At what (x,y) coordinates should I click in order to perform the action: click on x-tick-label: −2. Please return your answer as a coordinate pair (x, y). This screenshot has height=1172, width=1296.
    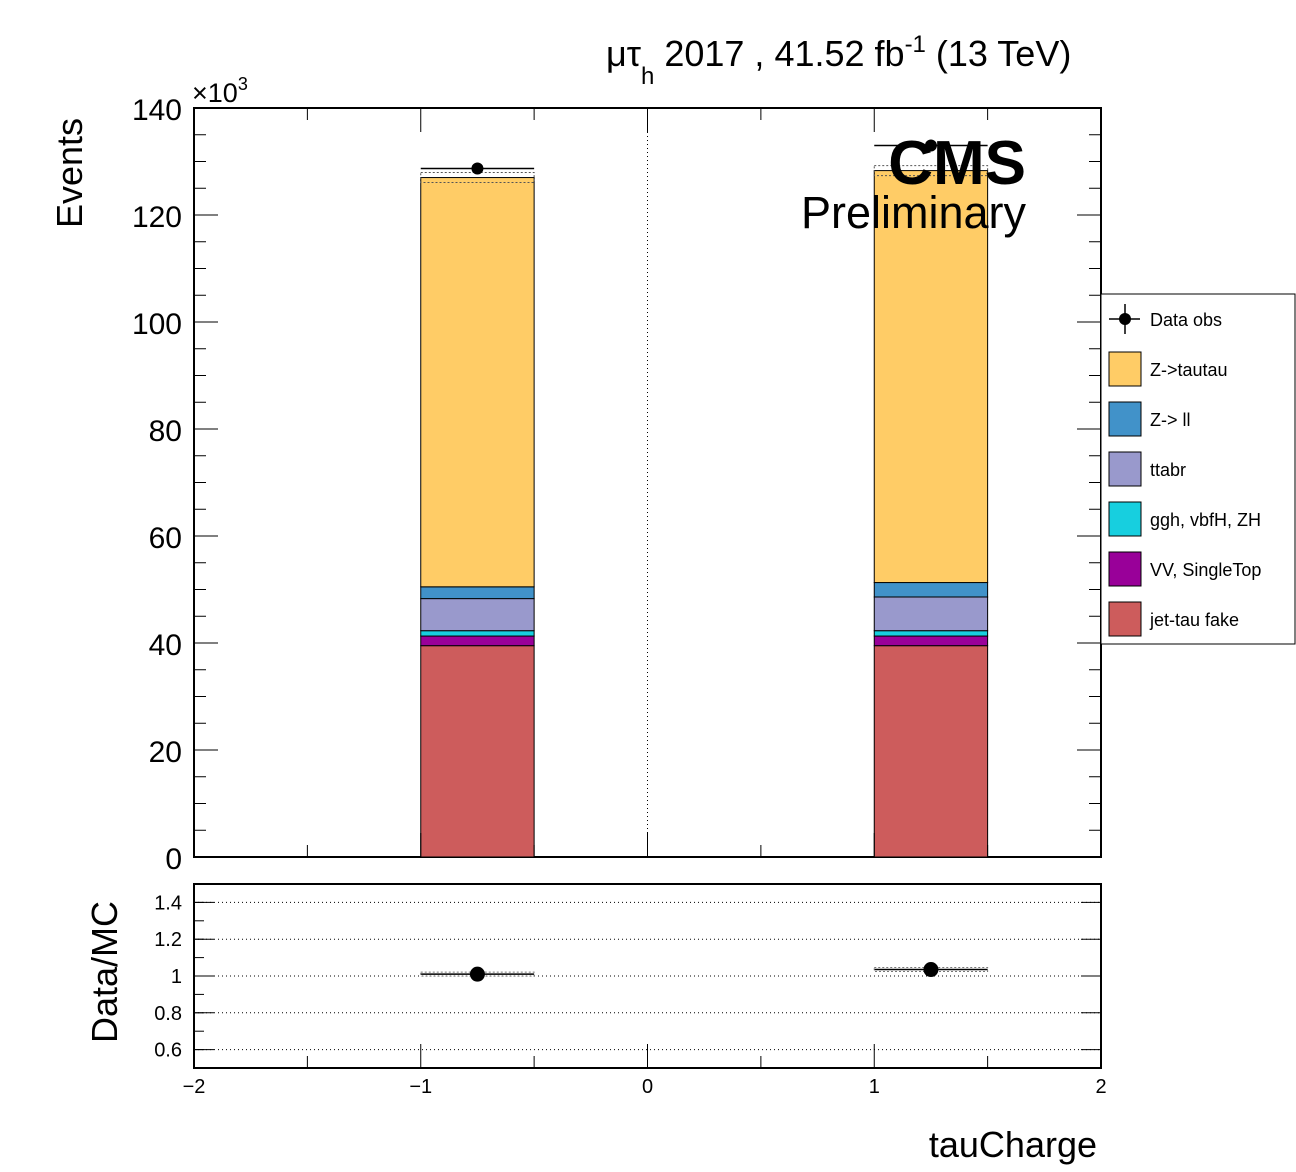
    Looking at the image, I should click on (194, 1087).